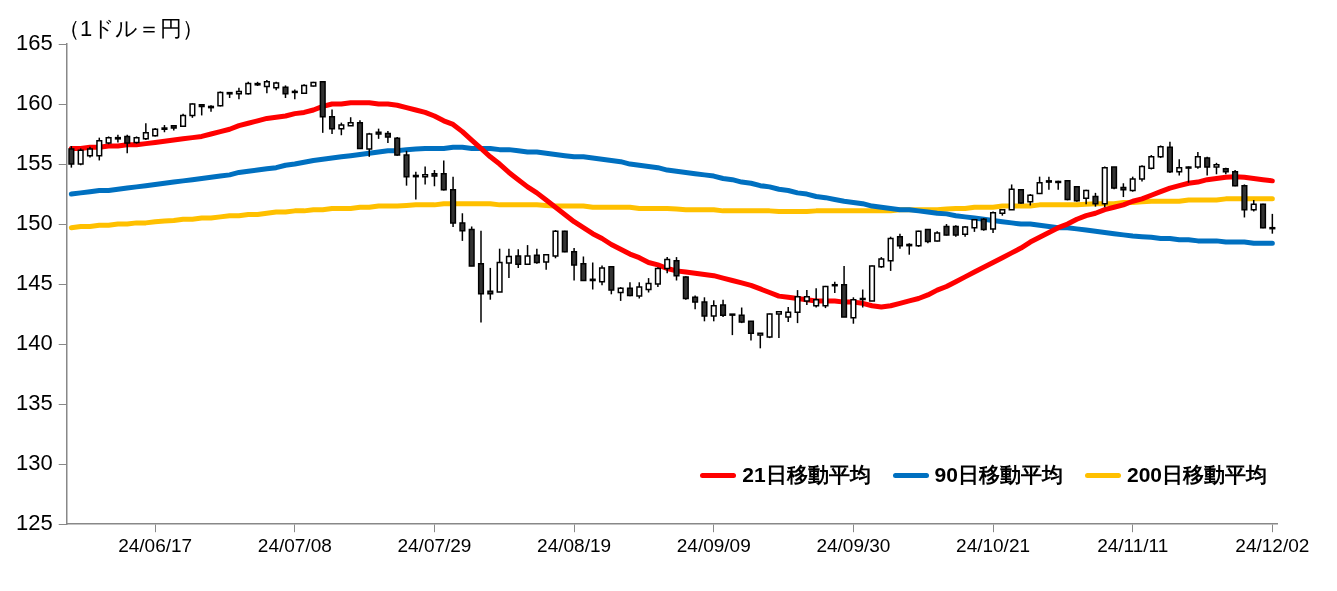  What do you see at coordinates (131, 29) in the screenshot?
I see `y-axis-title: （1ドル＝円）` at bounding box center [131, 29].